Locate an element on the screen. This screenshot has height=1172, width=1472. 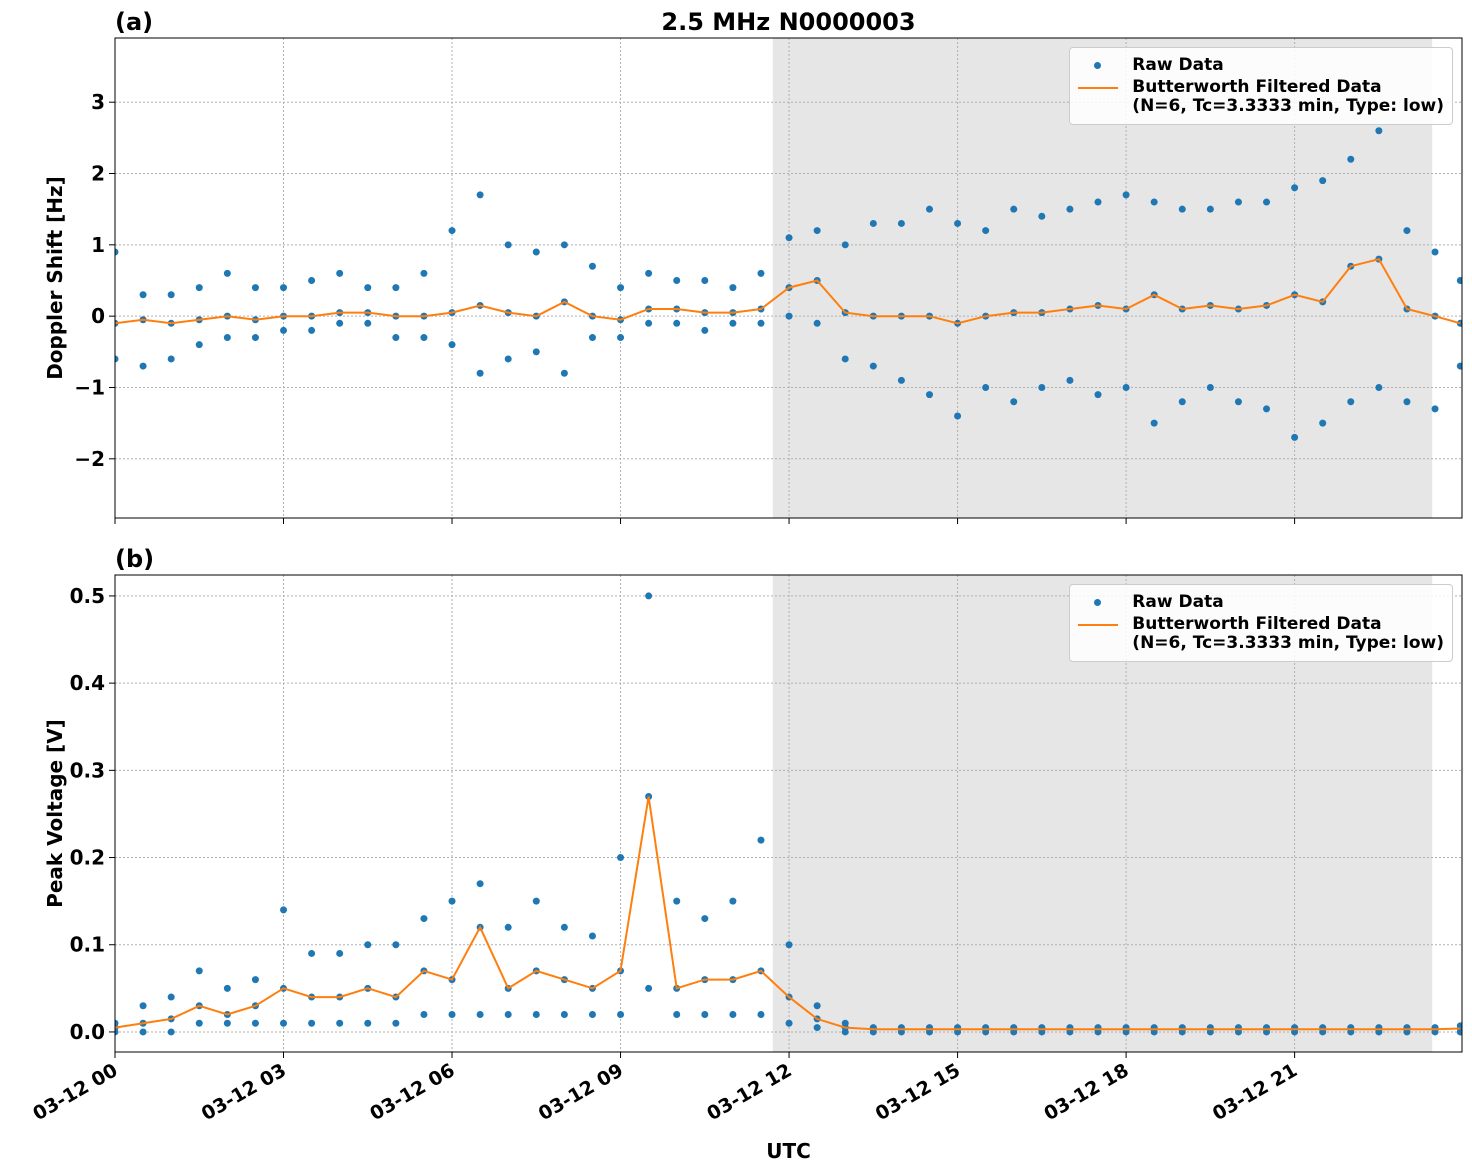
y-tick-label: 0.3 is located at coordinates (87, 770).